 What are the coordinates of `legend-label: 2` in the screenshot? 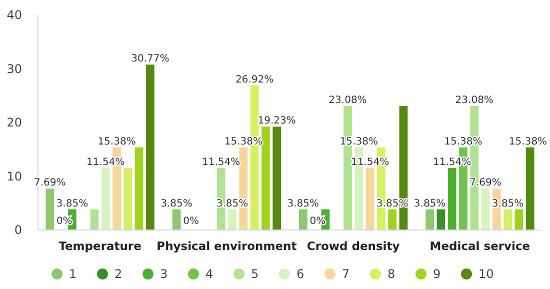 It's located at (118, 274).